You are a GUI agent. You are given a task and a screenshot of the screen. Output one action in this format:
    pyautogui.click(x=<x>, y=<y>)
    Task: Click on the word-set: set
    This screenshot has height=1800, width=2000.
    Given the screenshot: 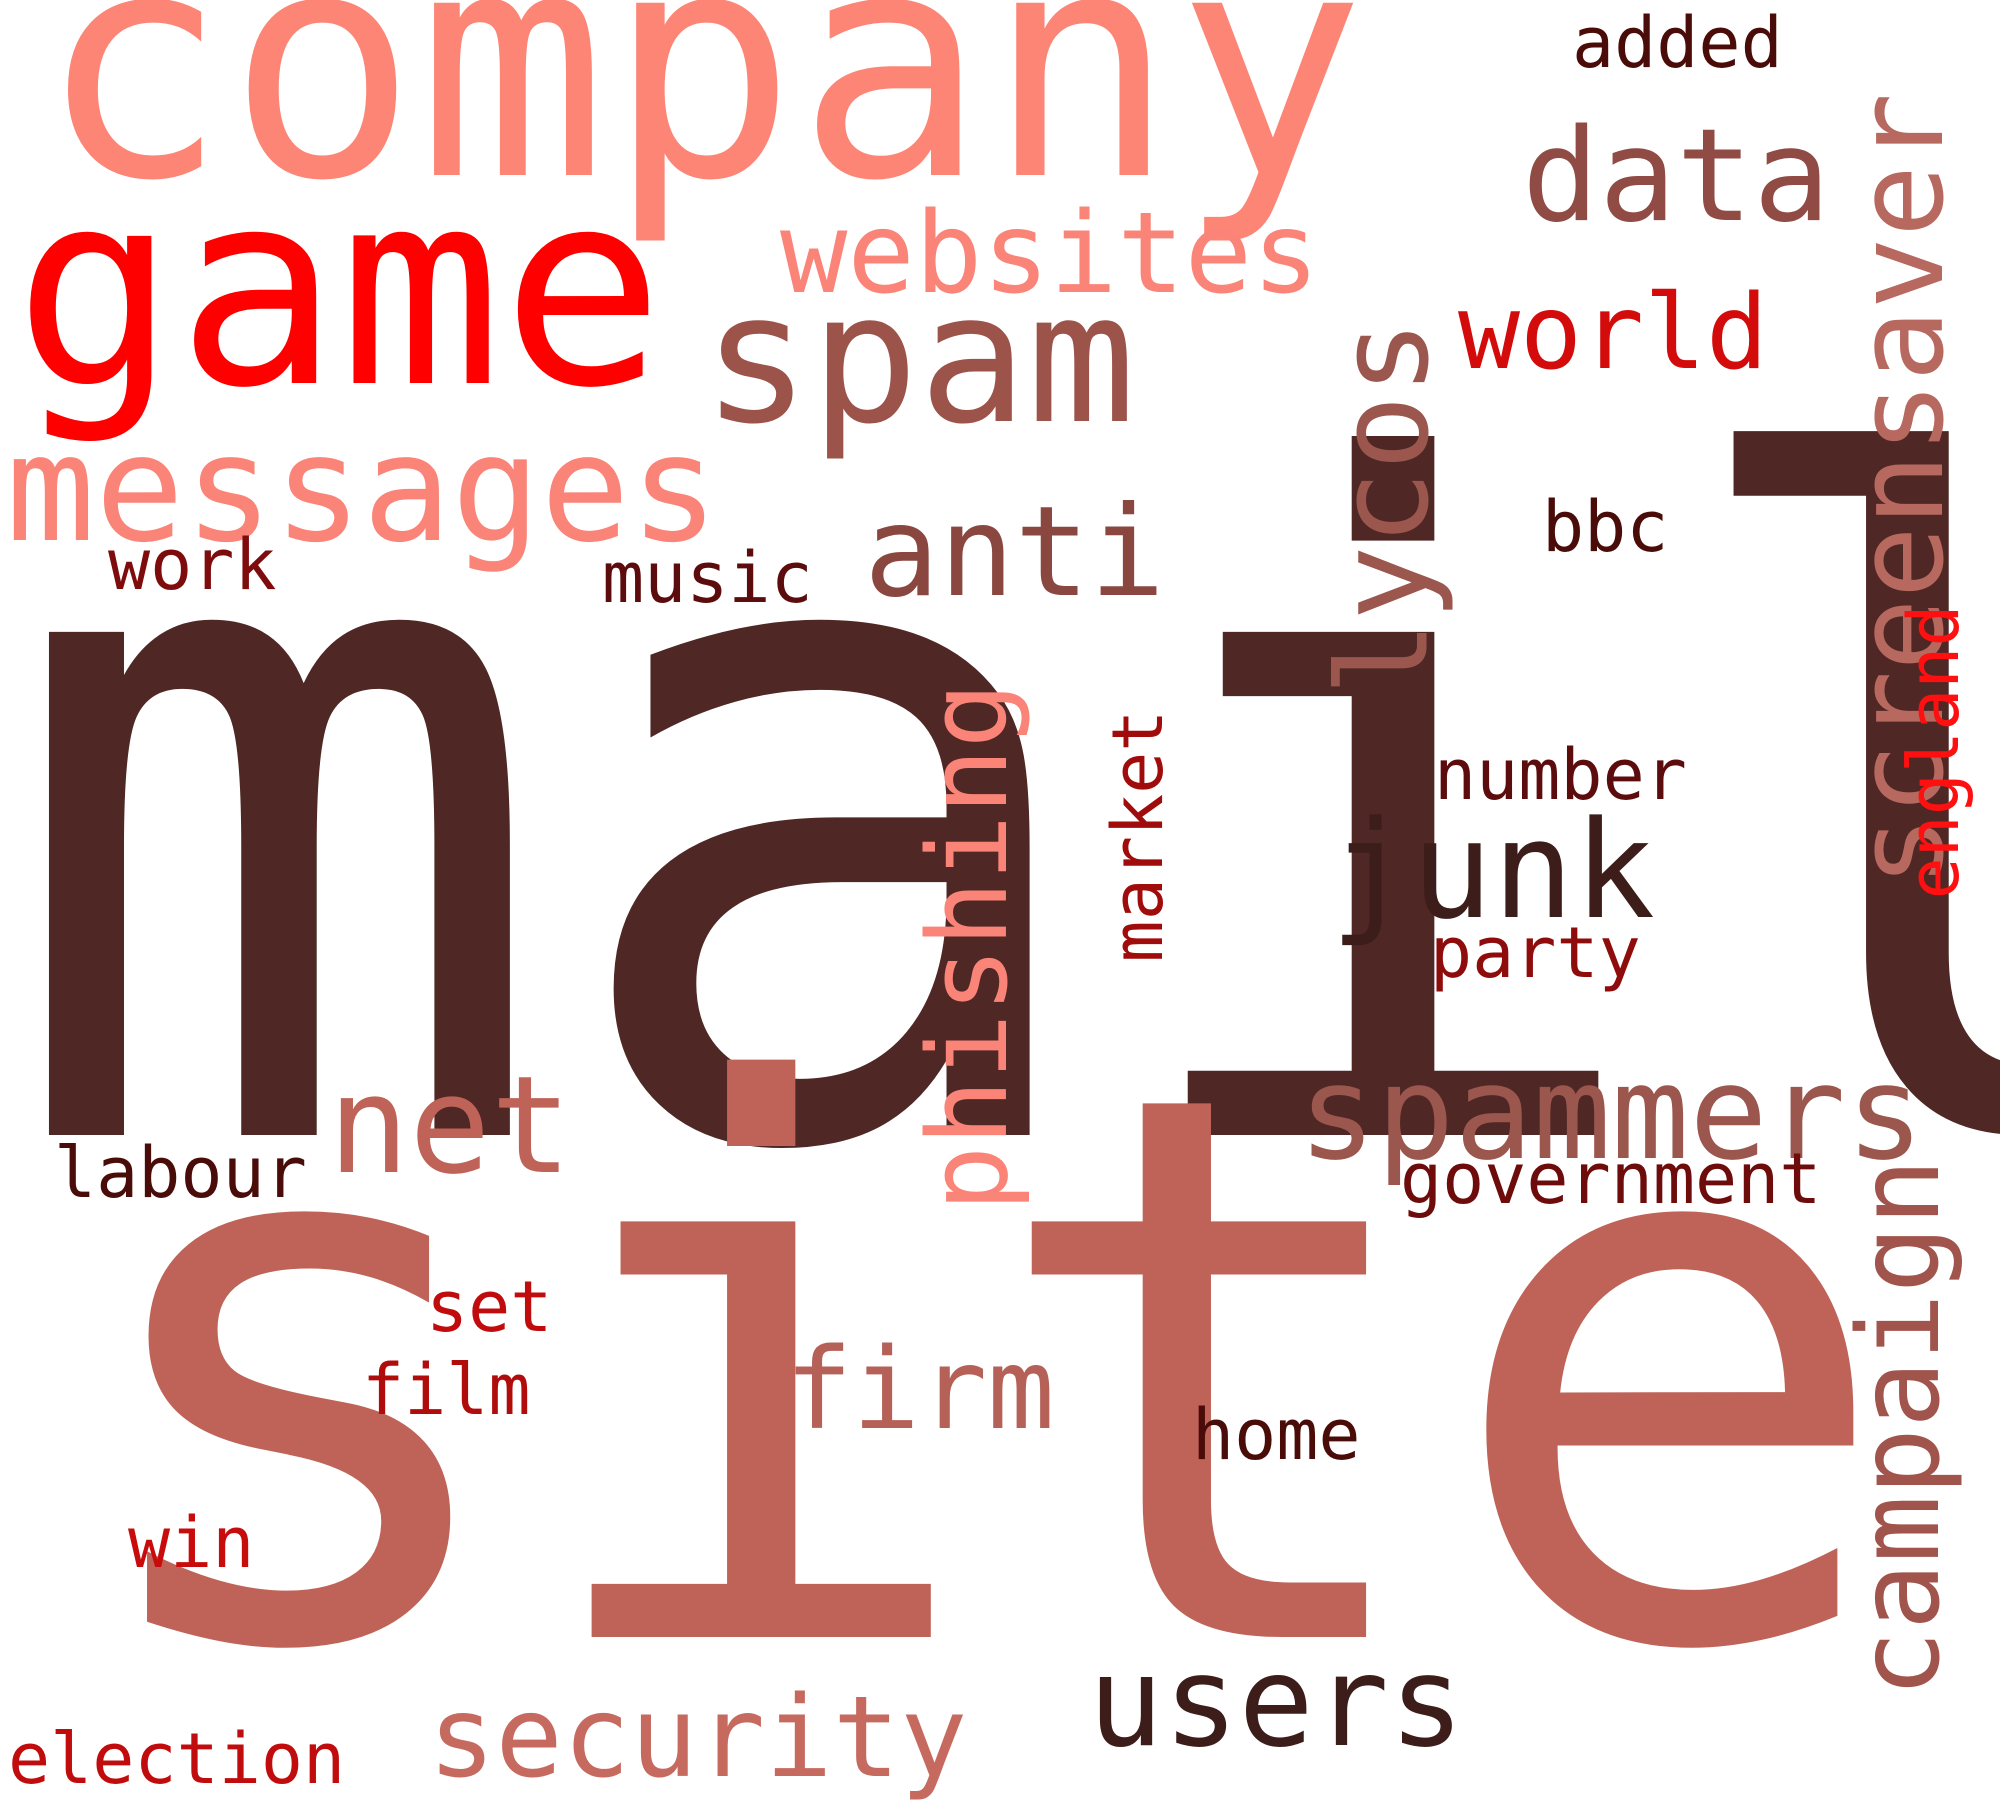 What is the action you would take?
    pyautogui.click(x=489, y=1307)
    